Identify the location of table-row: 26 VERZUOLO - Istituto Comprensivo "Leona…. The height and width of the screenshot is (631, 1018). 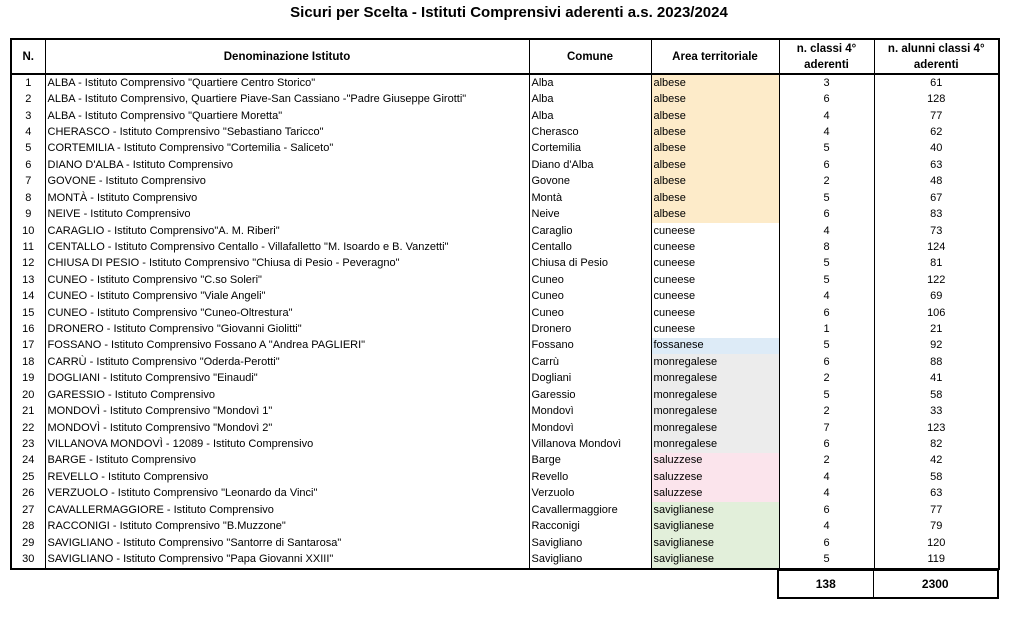
(505, 493).